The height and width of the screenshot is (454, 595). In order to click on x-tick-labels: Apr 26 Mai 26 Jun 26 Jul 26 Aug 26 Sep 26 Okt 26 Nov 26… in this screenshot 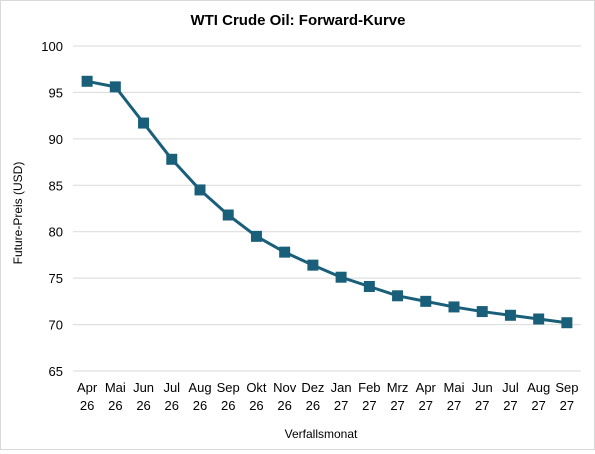, I will do `click(327, 396)`.